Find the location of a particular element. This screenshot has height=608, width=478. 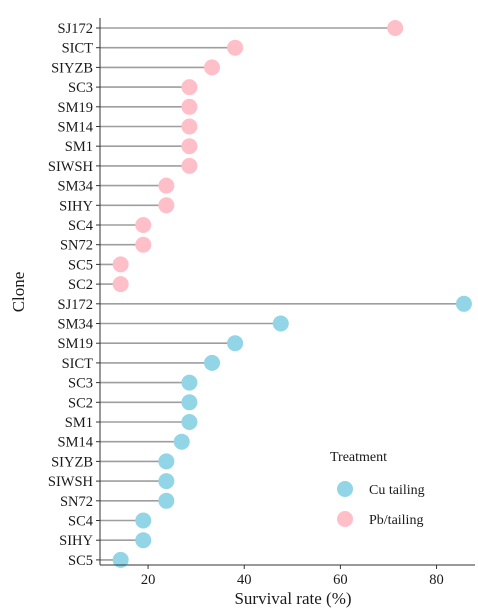

legend-label-cu-tailing: Cu tailing is located at coordinates (397, 490).